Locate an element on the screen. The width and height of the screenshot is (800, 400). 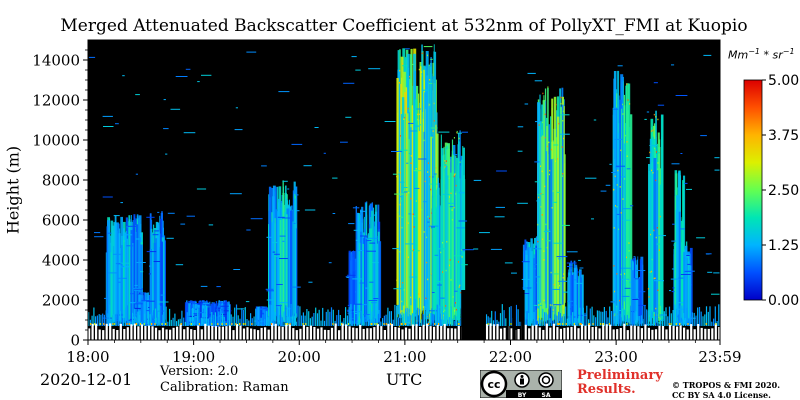
date-label: 2020-12-01 is located at coordinates (86, 379).